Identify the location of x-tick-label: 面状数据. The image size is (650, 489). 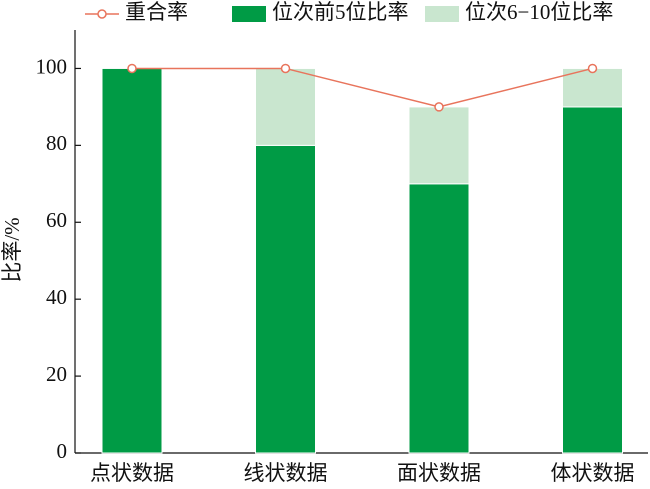
(439, 473).